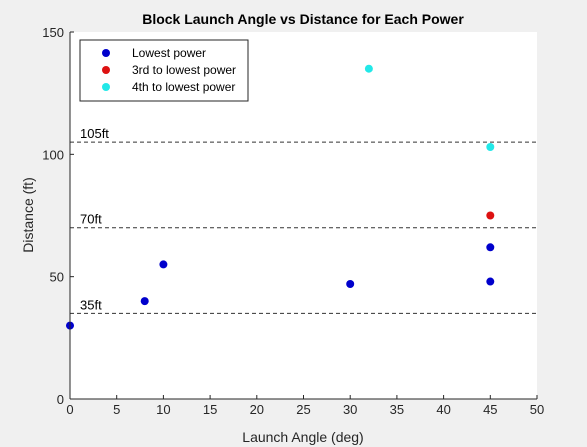 This screenshot has height=447, width=587. Describe the element at coordinates (91, 219) in the screenshot. I see `reference-line-label: 70ft` at that location.